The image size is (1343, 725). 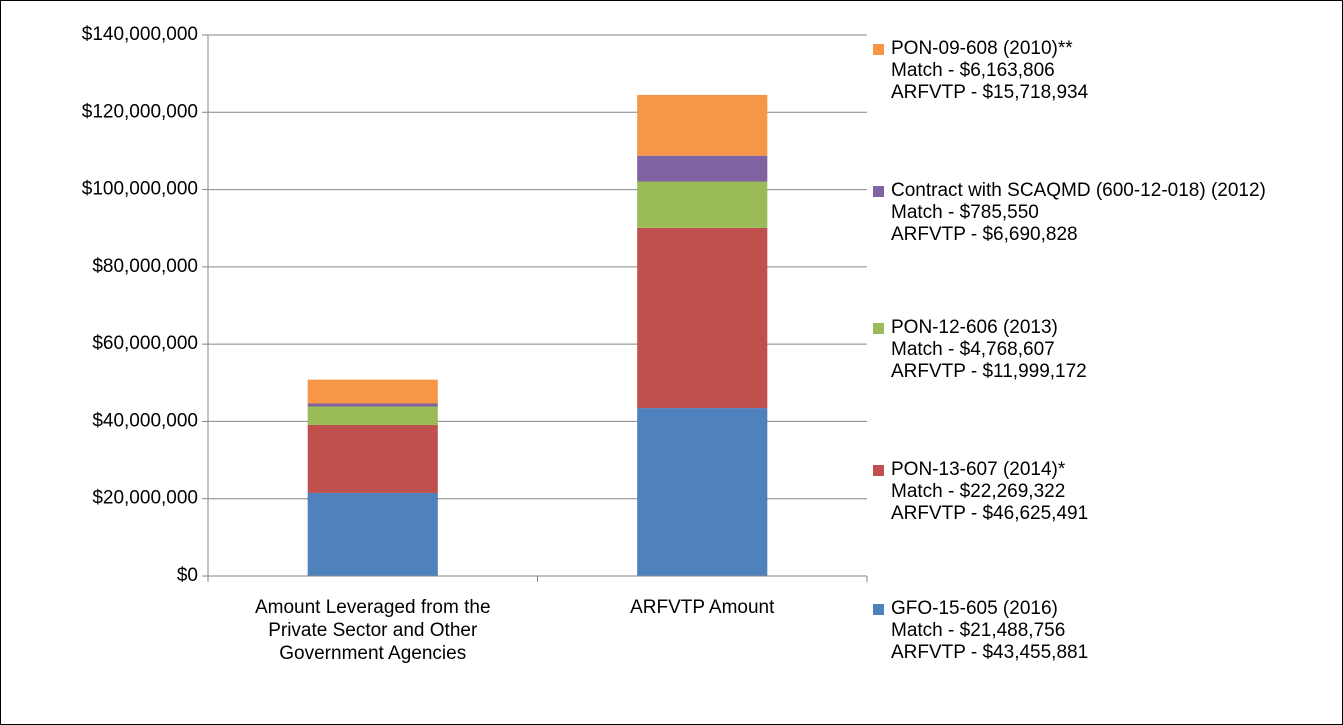 What do you see at coordinates (702, 607) in the screenshot?
I see `x-tick-label: ARFVTP Amount` at bounding box center [702, 607].